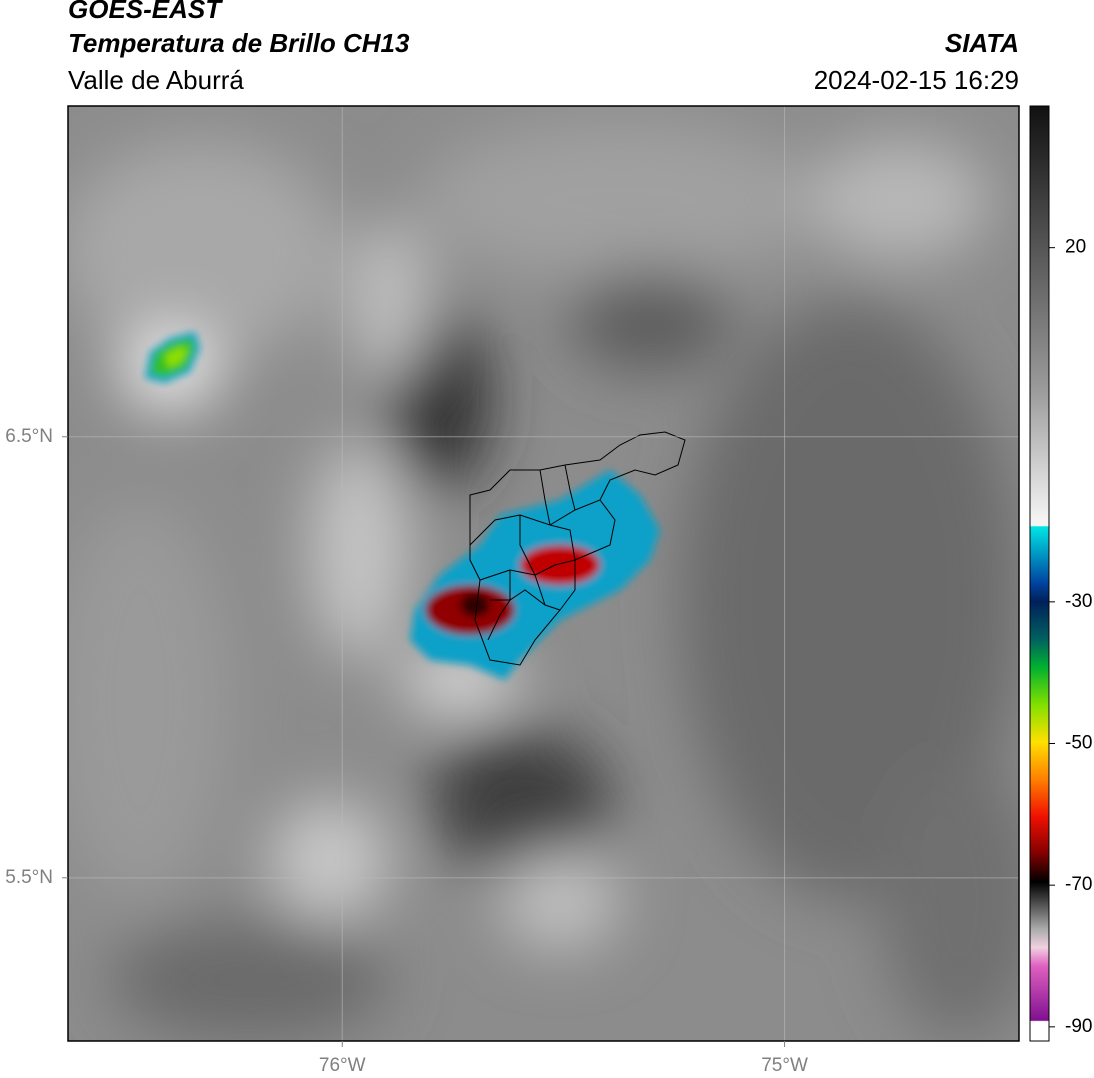 The width and height of the screenshot is (1094, 1078). What do you see at coordinates (1078, 601) in the screenshot?
I see `colorbar-tick-label: -30` at bounding box center [1078, 601].